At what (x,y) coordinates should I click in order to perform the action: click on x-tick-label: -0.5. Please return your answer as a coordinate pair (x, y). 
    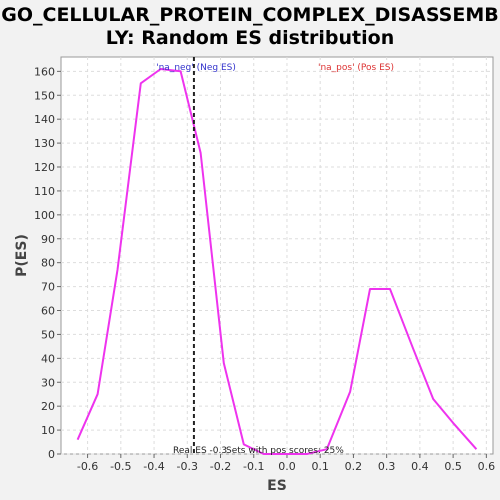
    Looking at the image, I should click on (120, 466).